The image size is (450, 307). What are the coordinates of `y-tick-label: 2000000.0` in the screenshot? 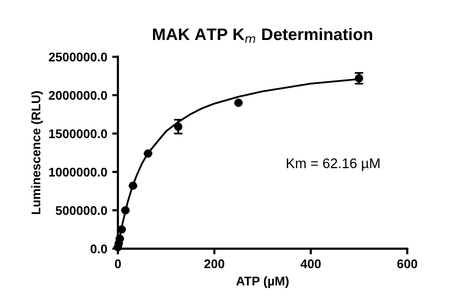 It's located at (77, 95).